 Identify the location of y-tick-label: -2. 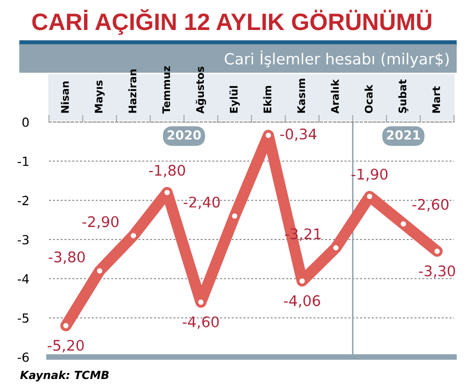
(23, 201).